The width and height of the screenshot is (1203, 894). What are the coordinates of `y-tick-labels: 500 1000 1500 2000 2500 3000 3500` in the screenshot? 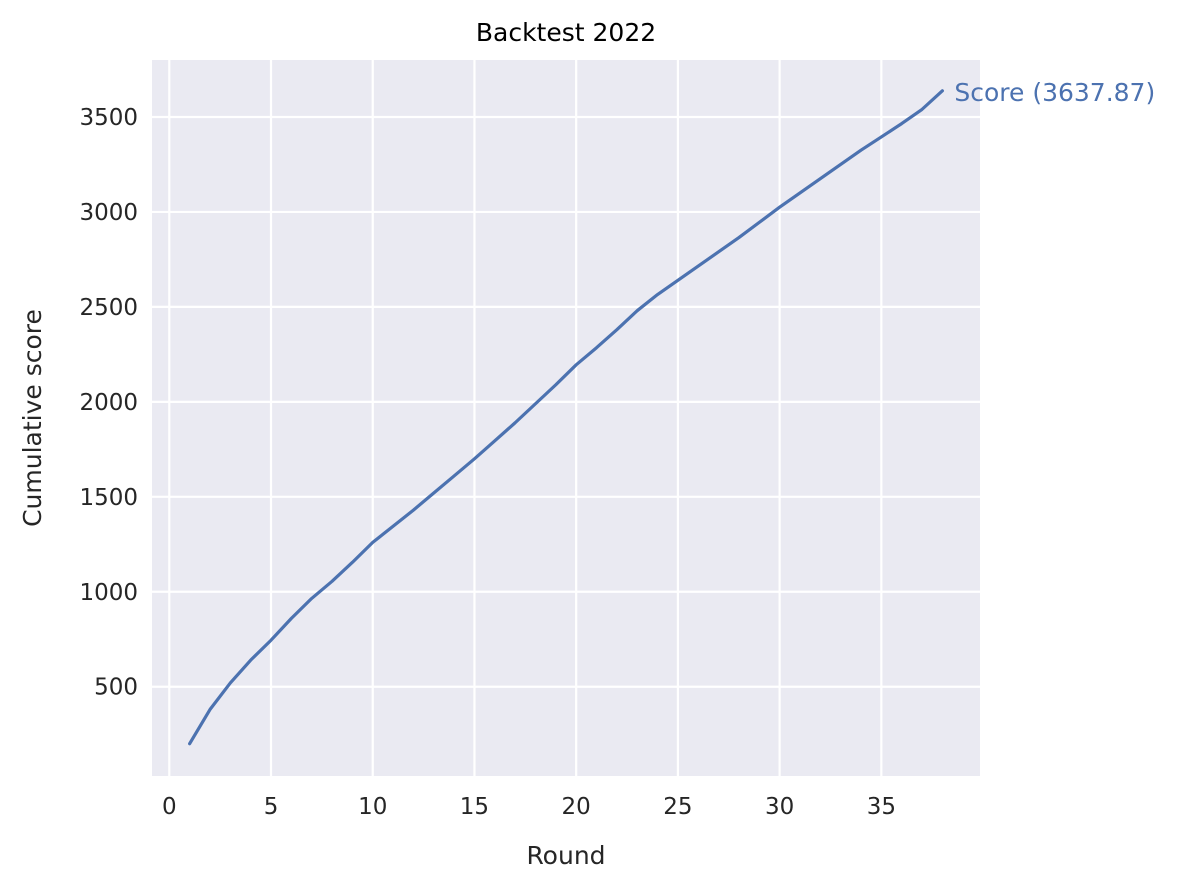 It's located at (108, 403).